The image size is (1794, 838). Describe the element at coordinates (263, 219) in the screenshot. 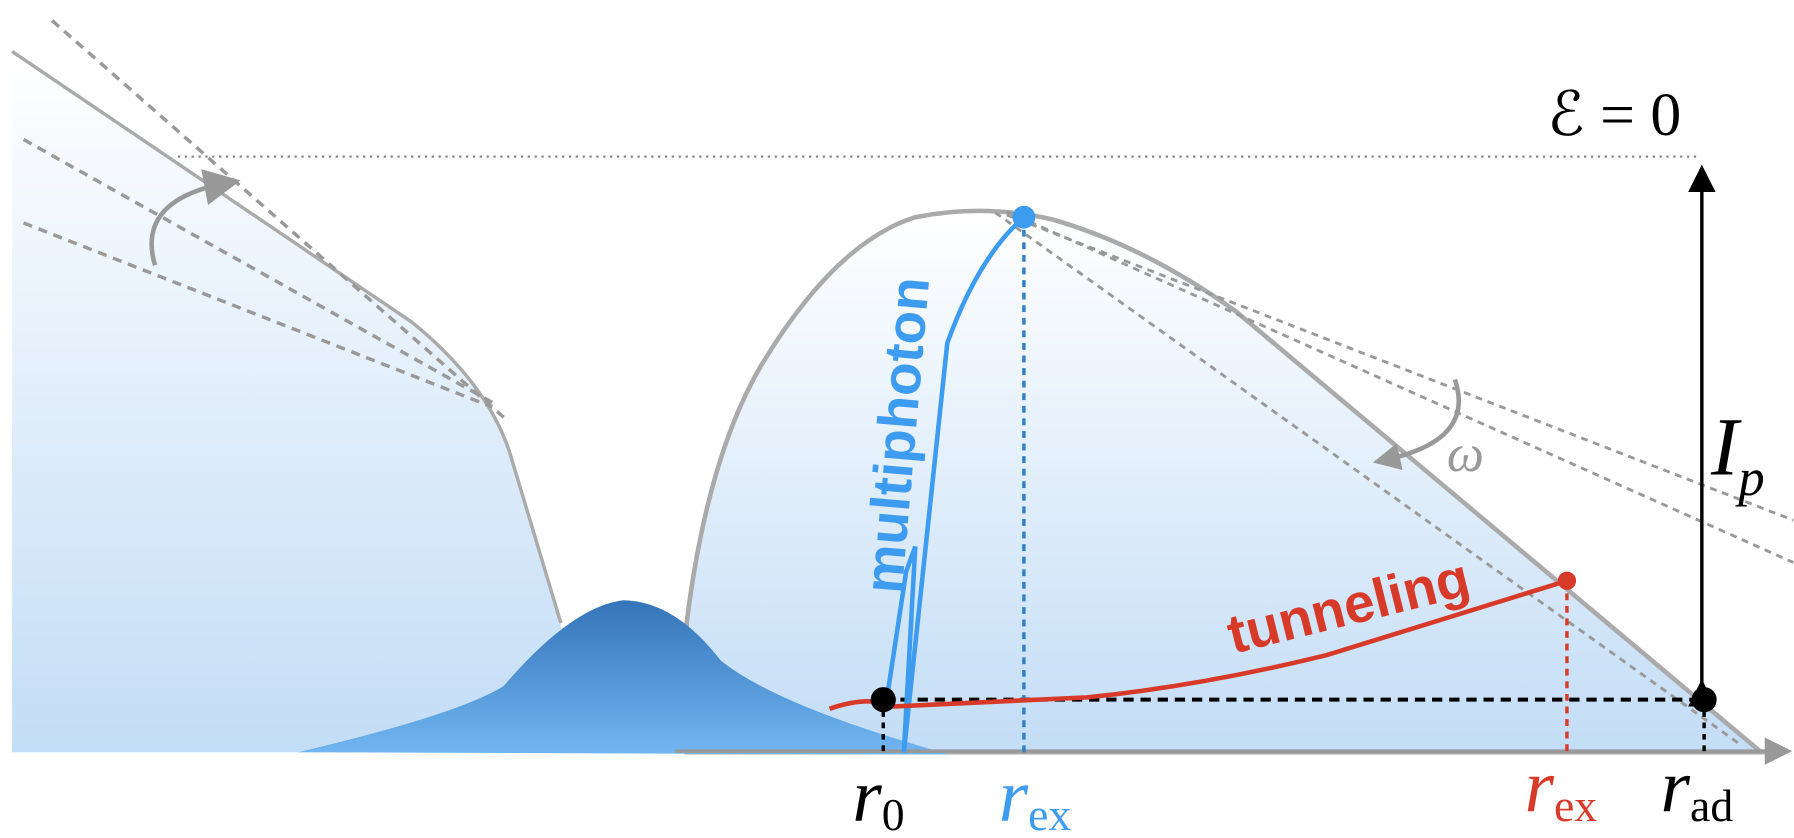

I see `left-tangents` at that location.